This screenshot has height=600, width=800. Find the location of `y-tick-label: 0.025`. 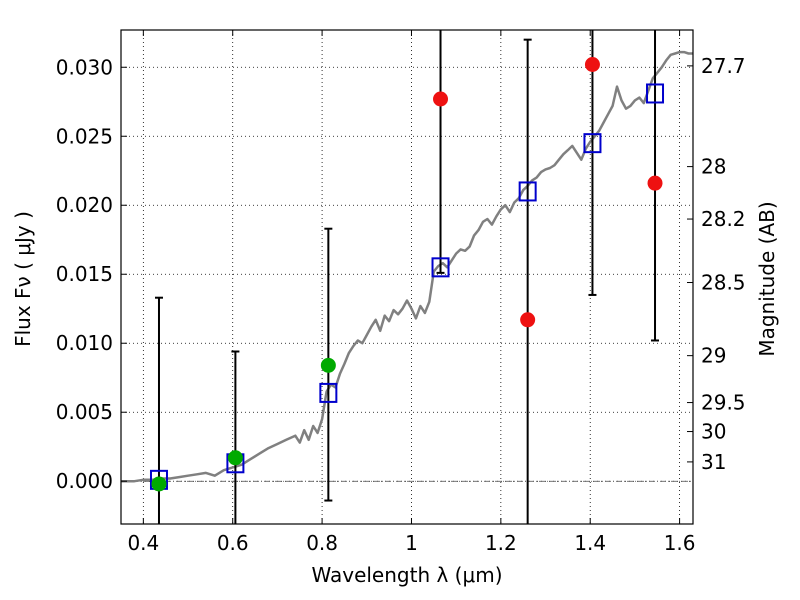

y-tick-label: 0.025 is located at coordinates (84, 136).